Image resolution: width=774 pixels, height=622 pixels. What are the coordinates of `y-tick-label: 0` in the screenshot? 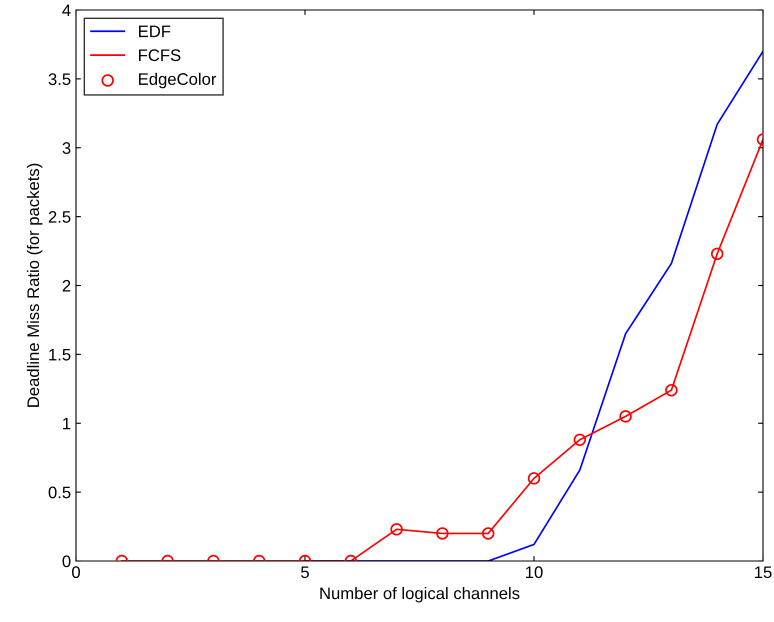 It's located at (66, 561).